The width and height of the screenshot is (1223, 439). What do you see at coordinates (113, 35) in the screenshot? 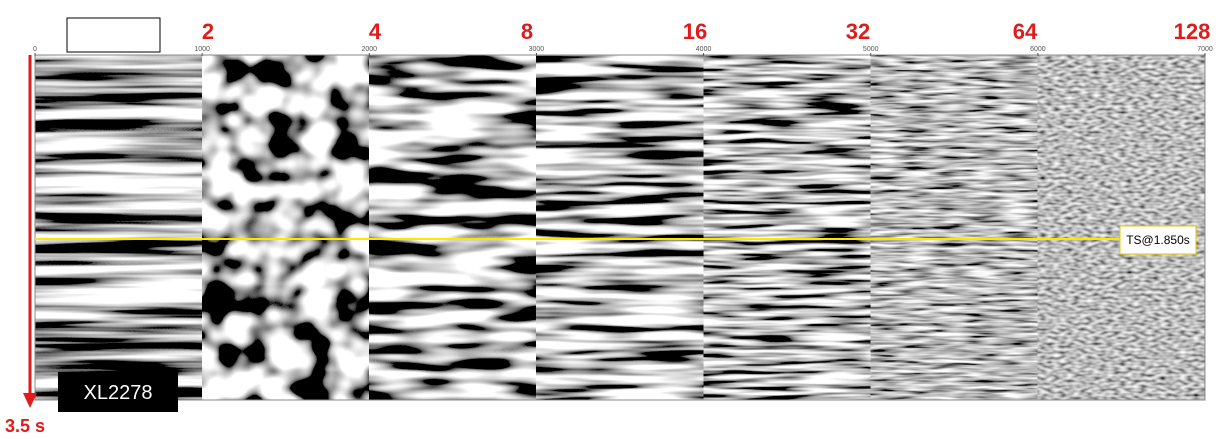
I see `full-box` at bounding box center [113, 35].